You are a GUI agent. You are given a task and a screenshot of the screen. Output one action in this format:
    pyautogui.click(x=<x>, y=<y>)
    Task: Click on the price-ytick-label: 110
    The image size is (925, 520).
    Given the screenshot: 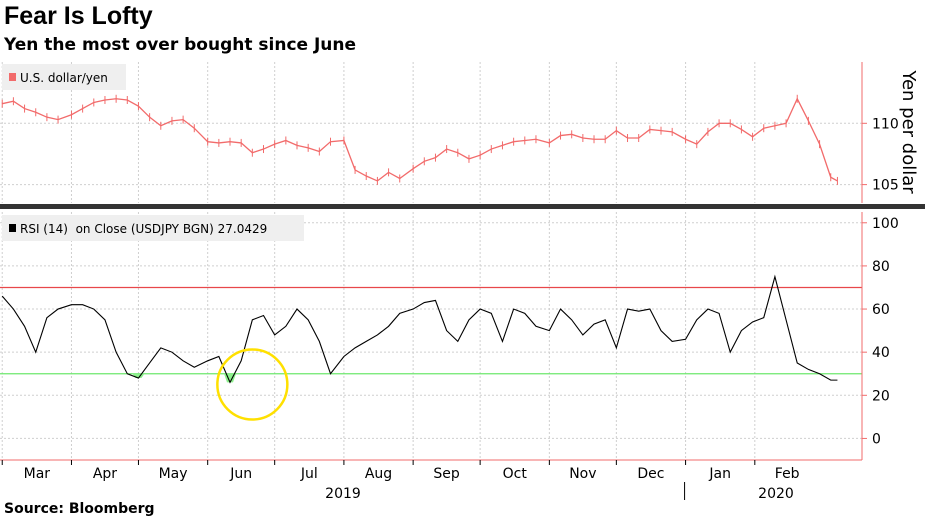 What is the action you would take?
    pyautogui.click(x=885, y=124)
    